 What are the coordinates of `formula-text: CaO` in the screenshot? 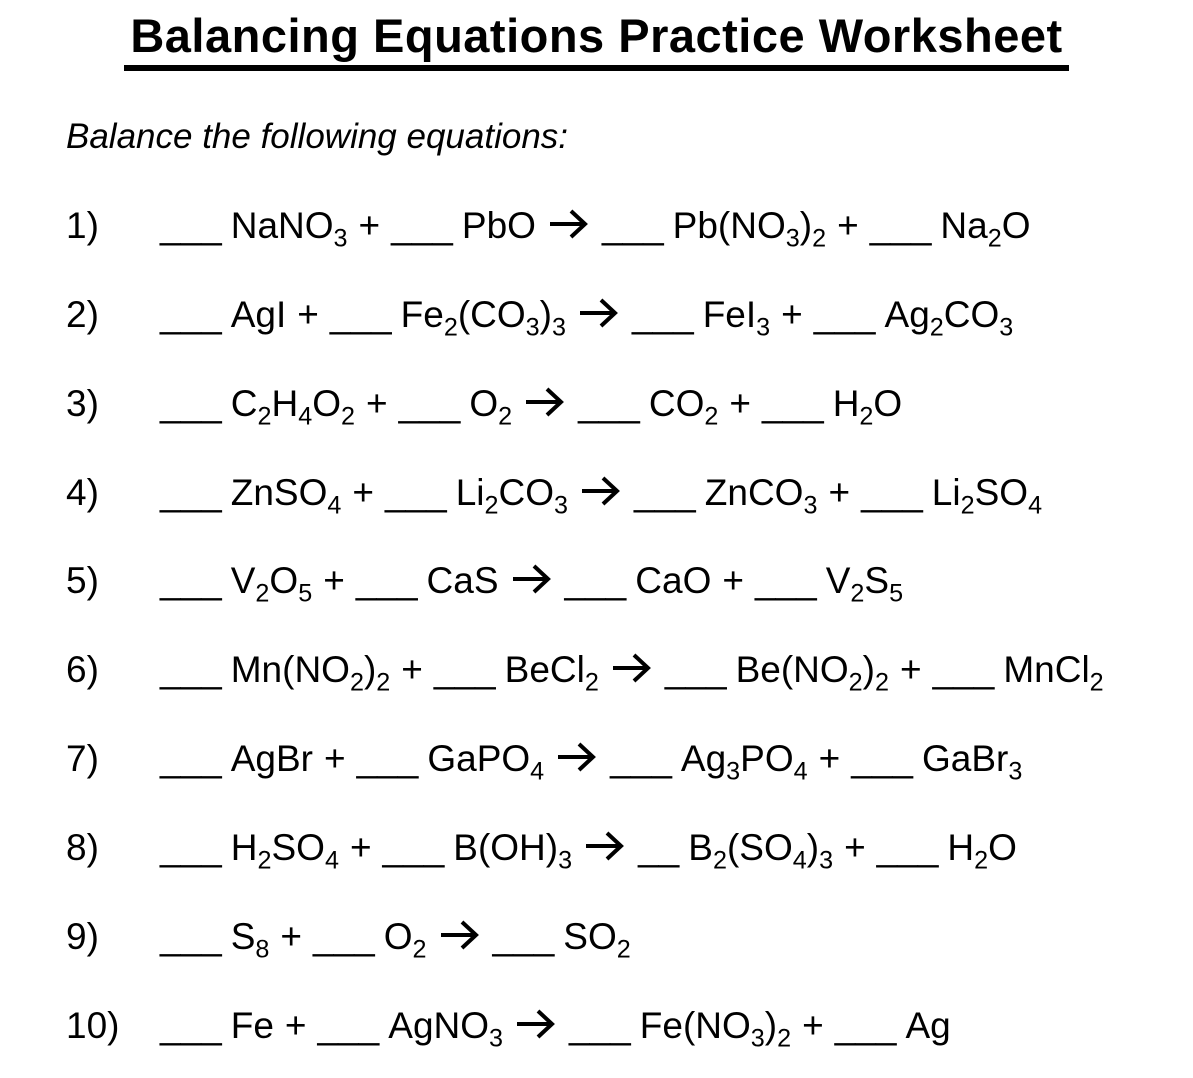 It's located at (673, 581).